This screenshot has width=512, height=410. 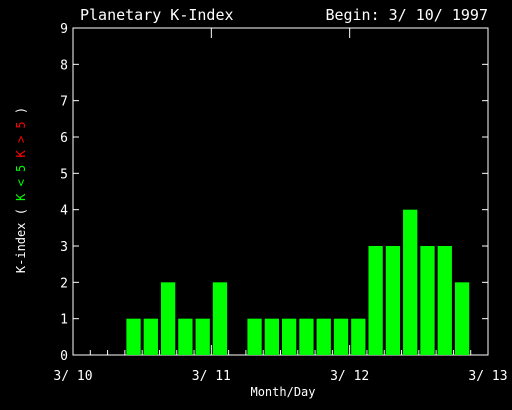 What do you see at coordinates (64, 29) in the screenshot?
I see `y-tick-label: 9` at bounding box center [64, 29].